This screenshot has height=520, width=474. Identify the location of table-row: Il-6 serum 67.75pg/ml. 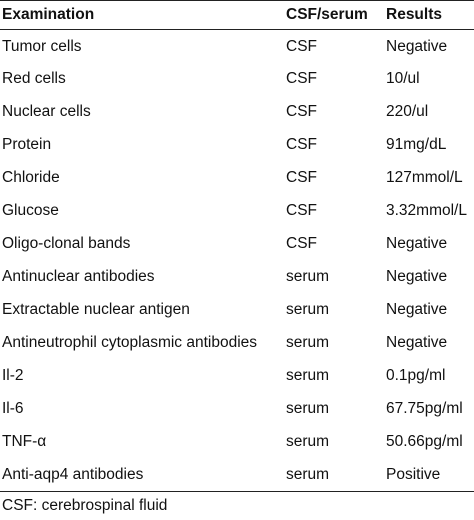
(237, 409).